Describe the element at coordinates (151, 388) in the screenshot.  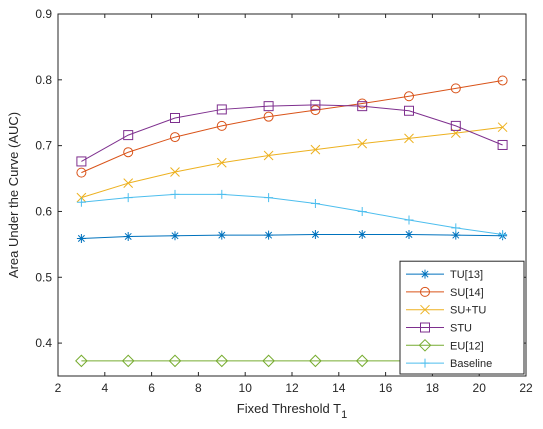
I see `x-tick-label: 6` at that location.